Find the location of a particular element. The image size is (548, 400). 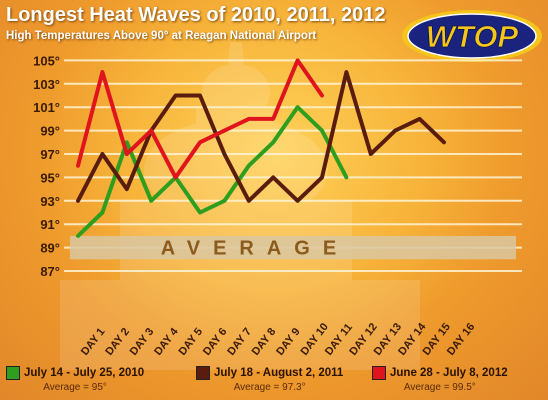

y-tick-label: 93° is located at coordinates (50, 201).